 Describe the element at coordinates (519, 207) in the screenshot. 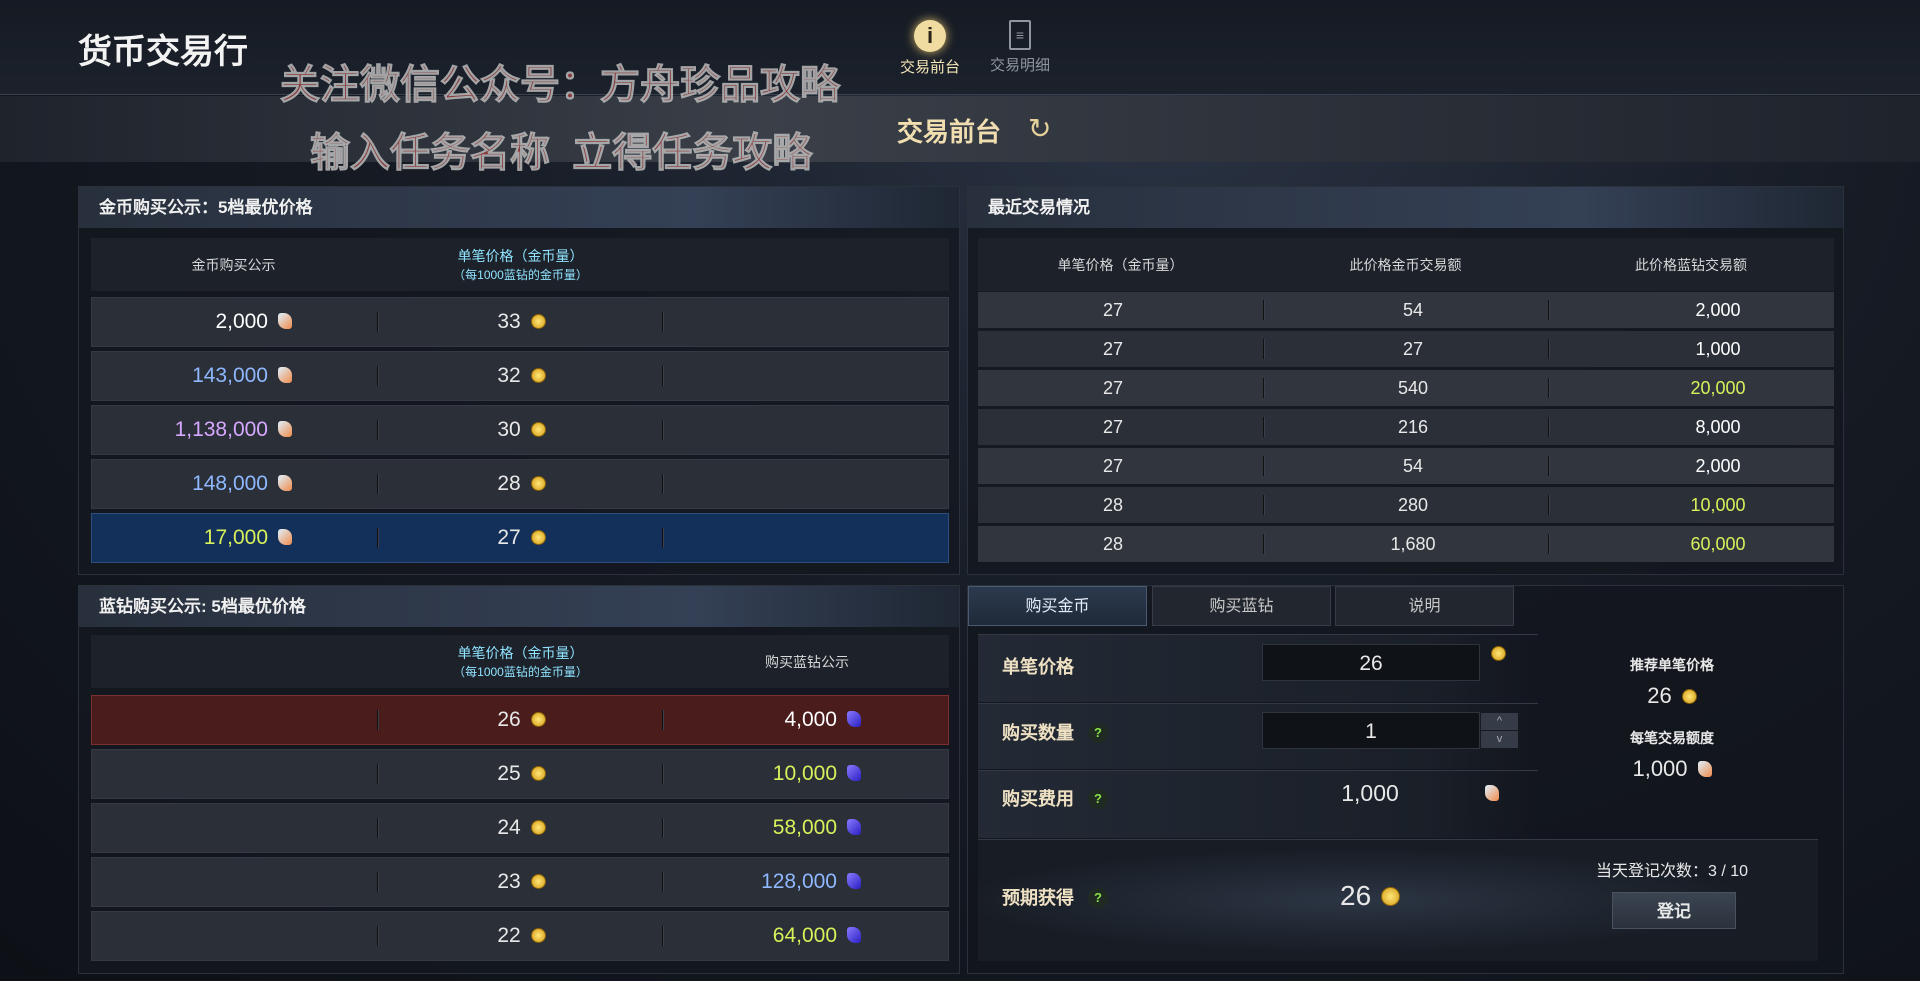

I see `panel-title: 金币购买公示：5档最优价格` at that location.